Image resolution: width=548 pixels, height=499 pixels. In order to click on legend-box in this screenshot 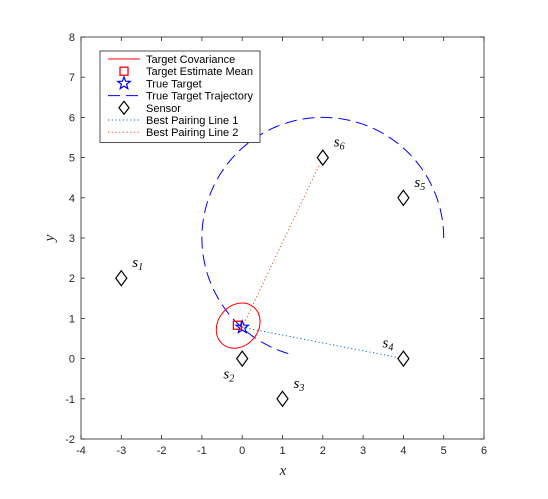, I will do `click(180, 96)`.